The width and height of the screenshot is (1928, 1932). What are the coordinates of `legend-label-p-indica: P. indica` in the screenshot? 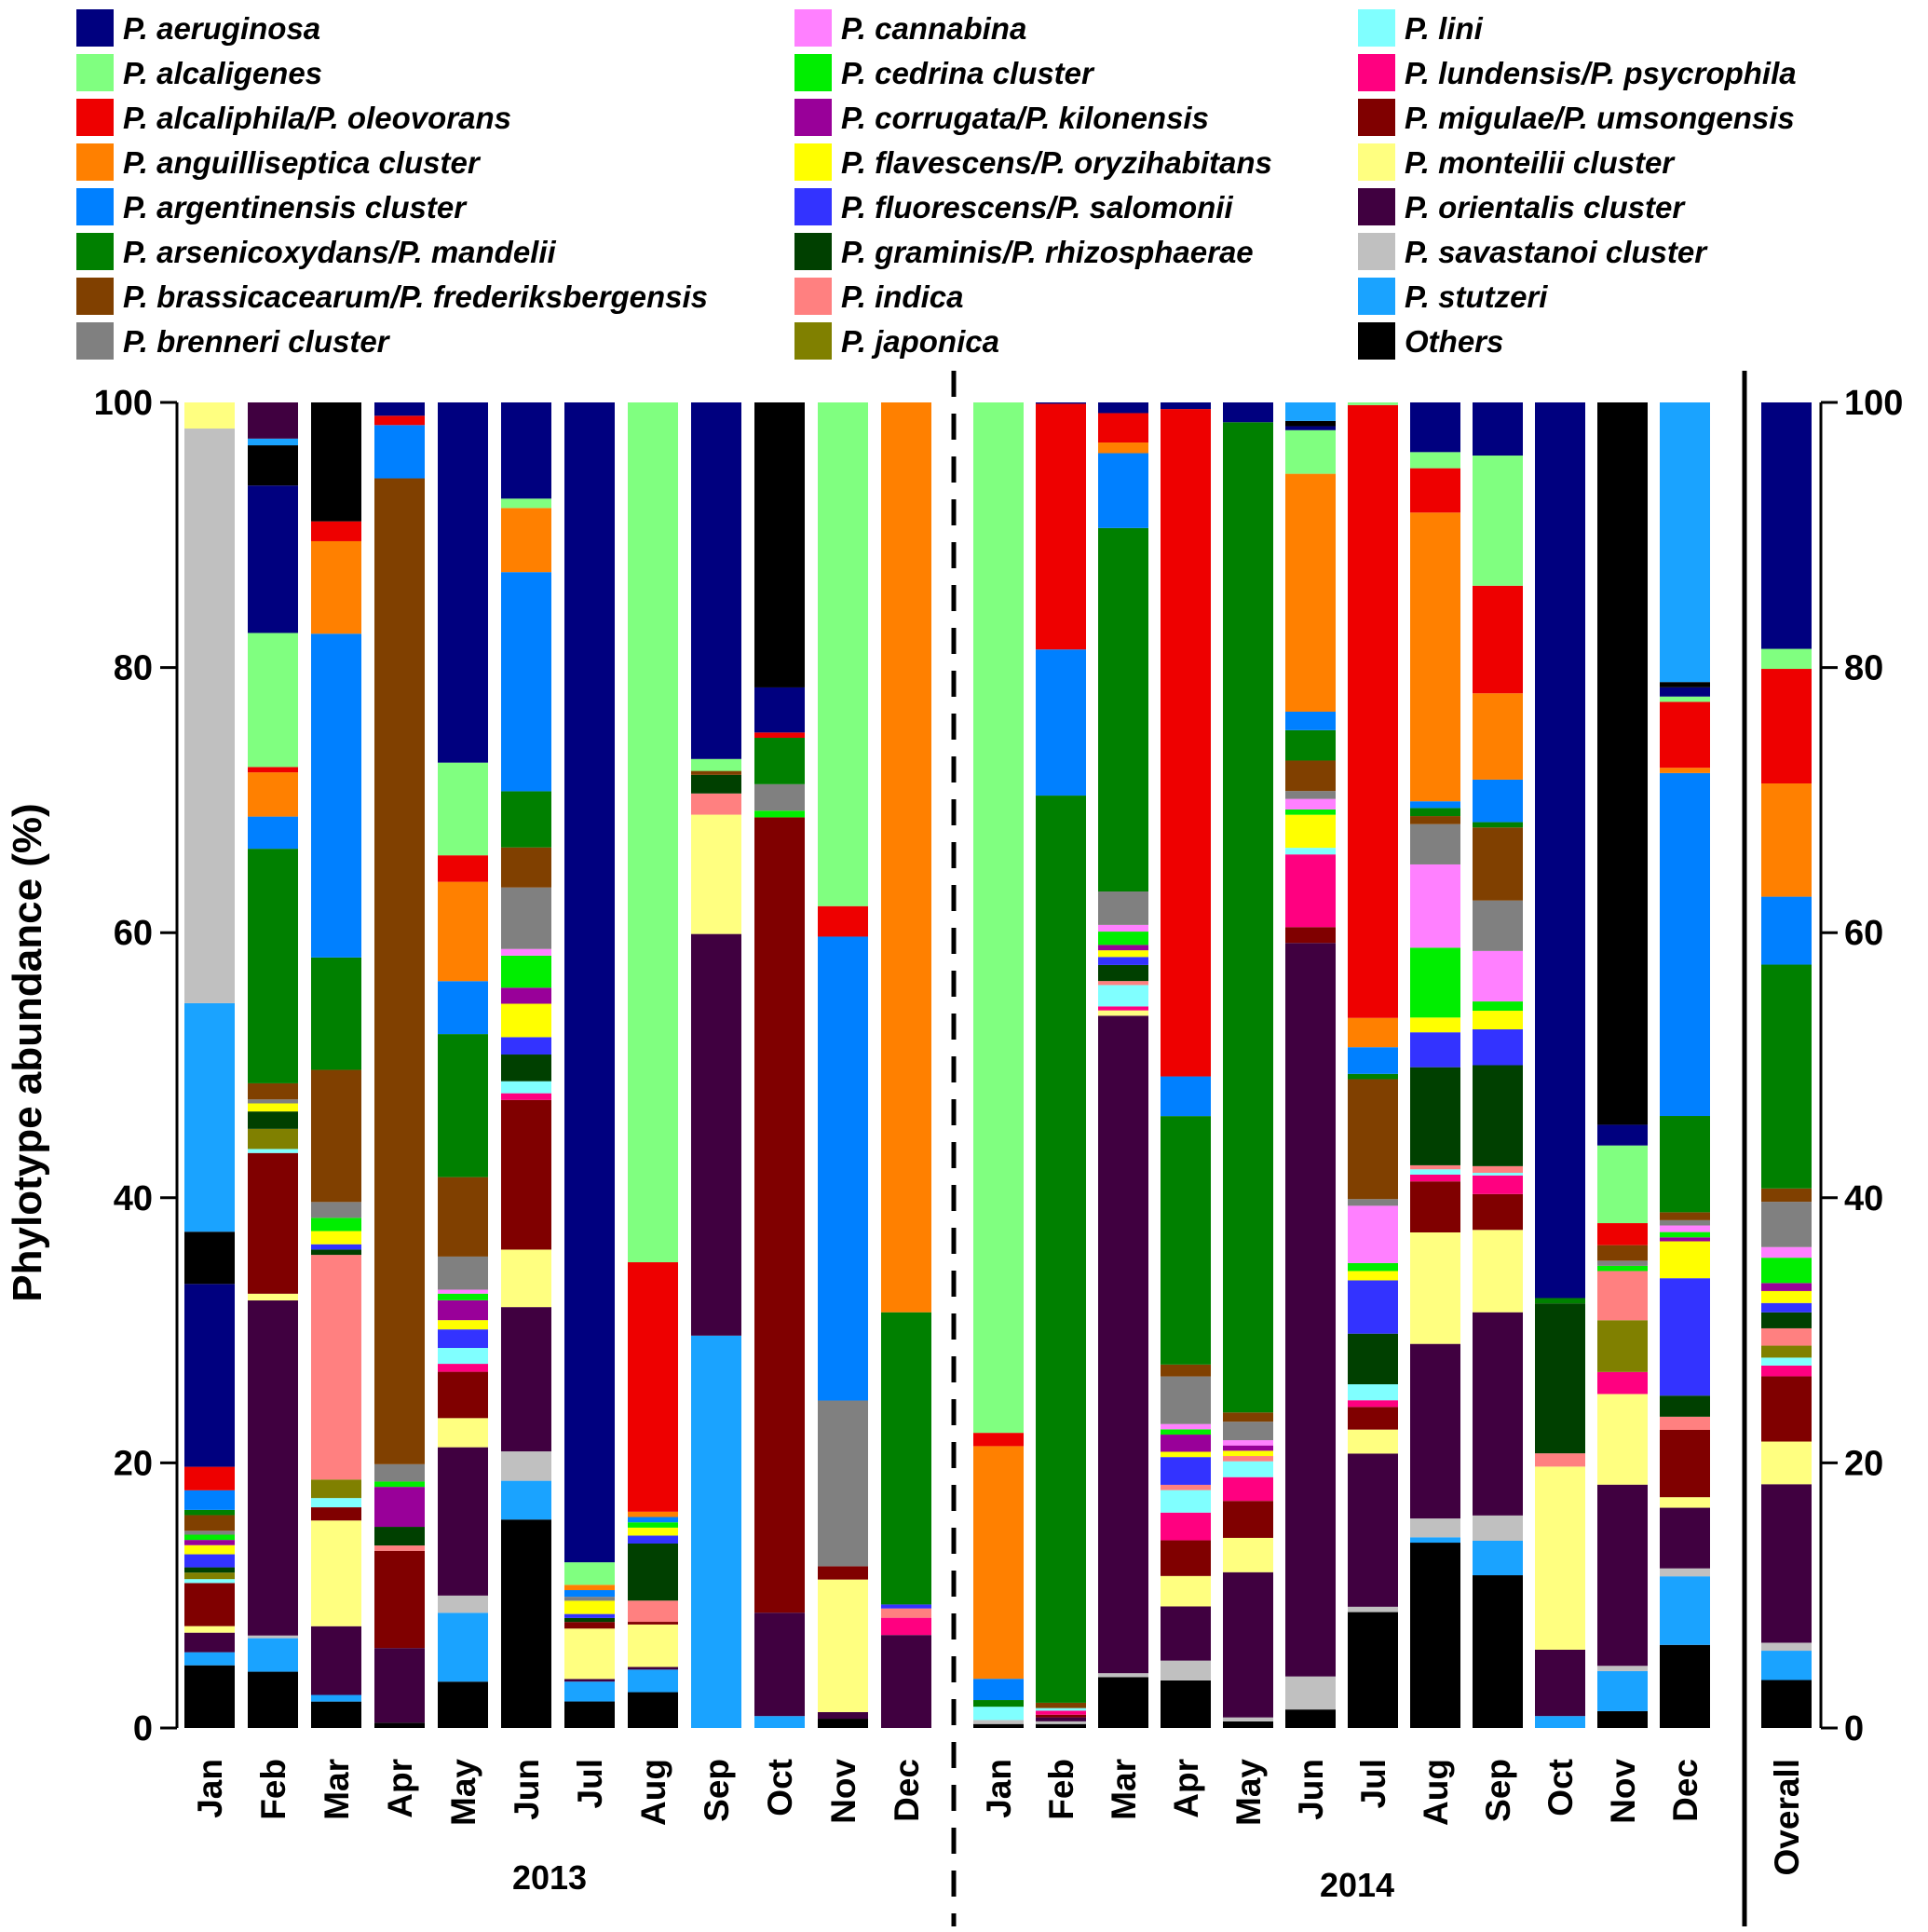 It's located at (902, 296).